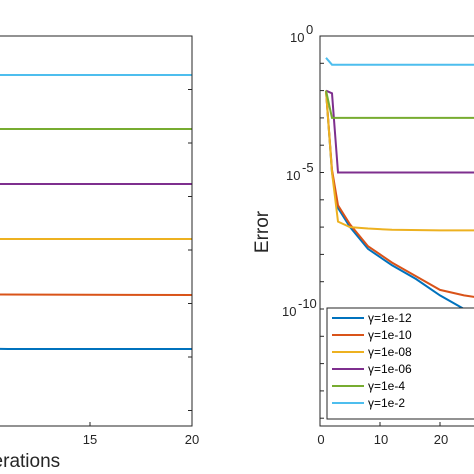  I want to click on right-ytick-marks, so click(322, 227).